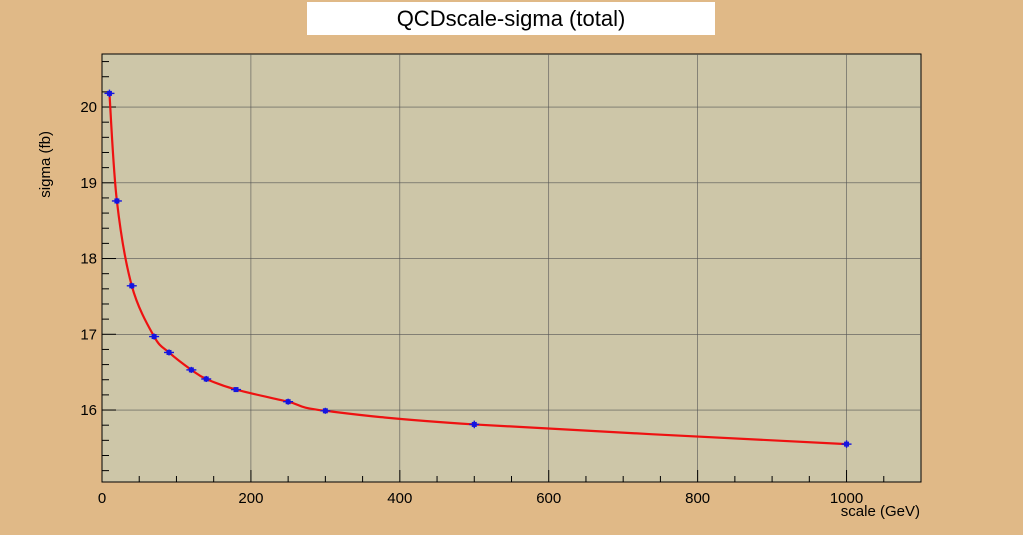  Describe the element at coordinates (88, 334) in the screenshot. I see `y-tick-label: 17` at that location.